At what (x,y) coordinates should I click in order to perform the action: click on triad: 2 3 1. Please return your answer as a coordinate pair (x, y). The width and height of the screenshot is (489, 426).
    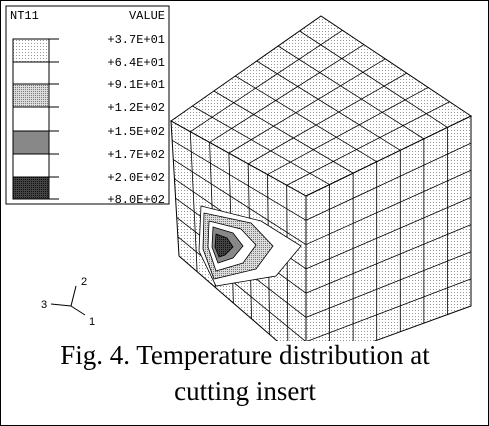
    Looking at the image, I should click on (68, 302).